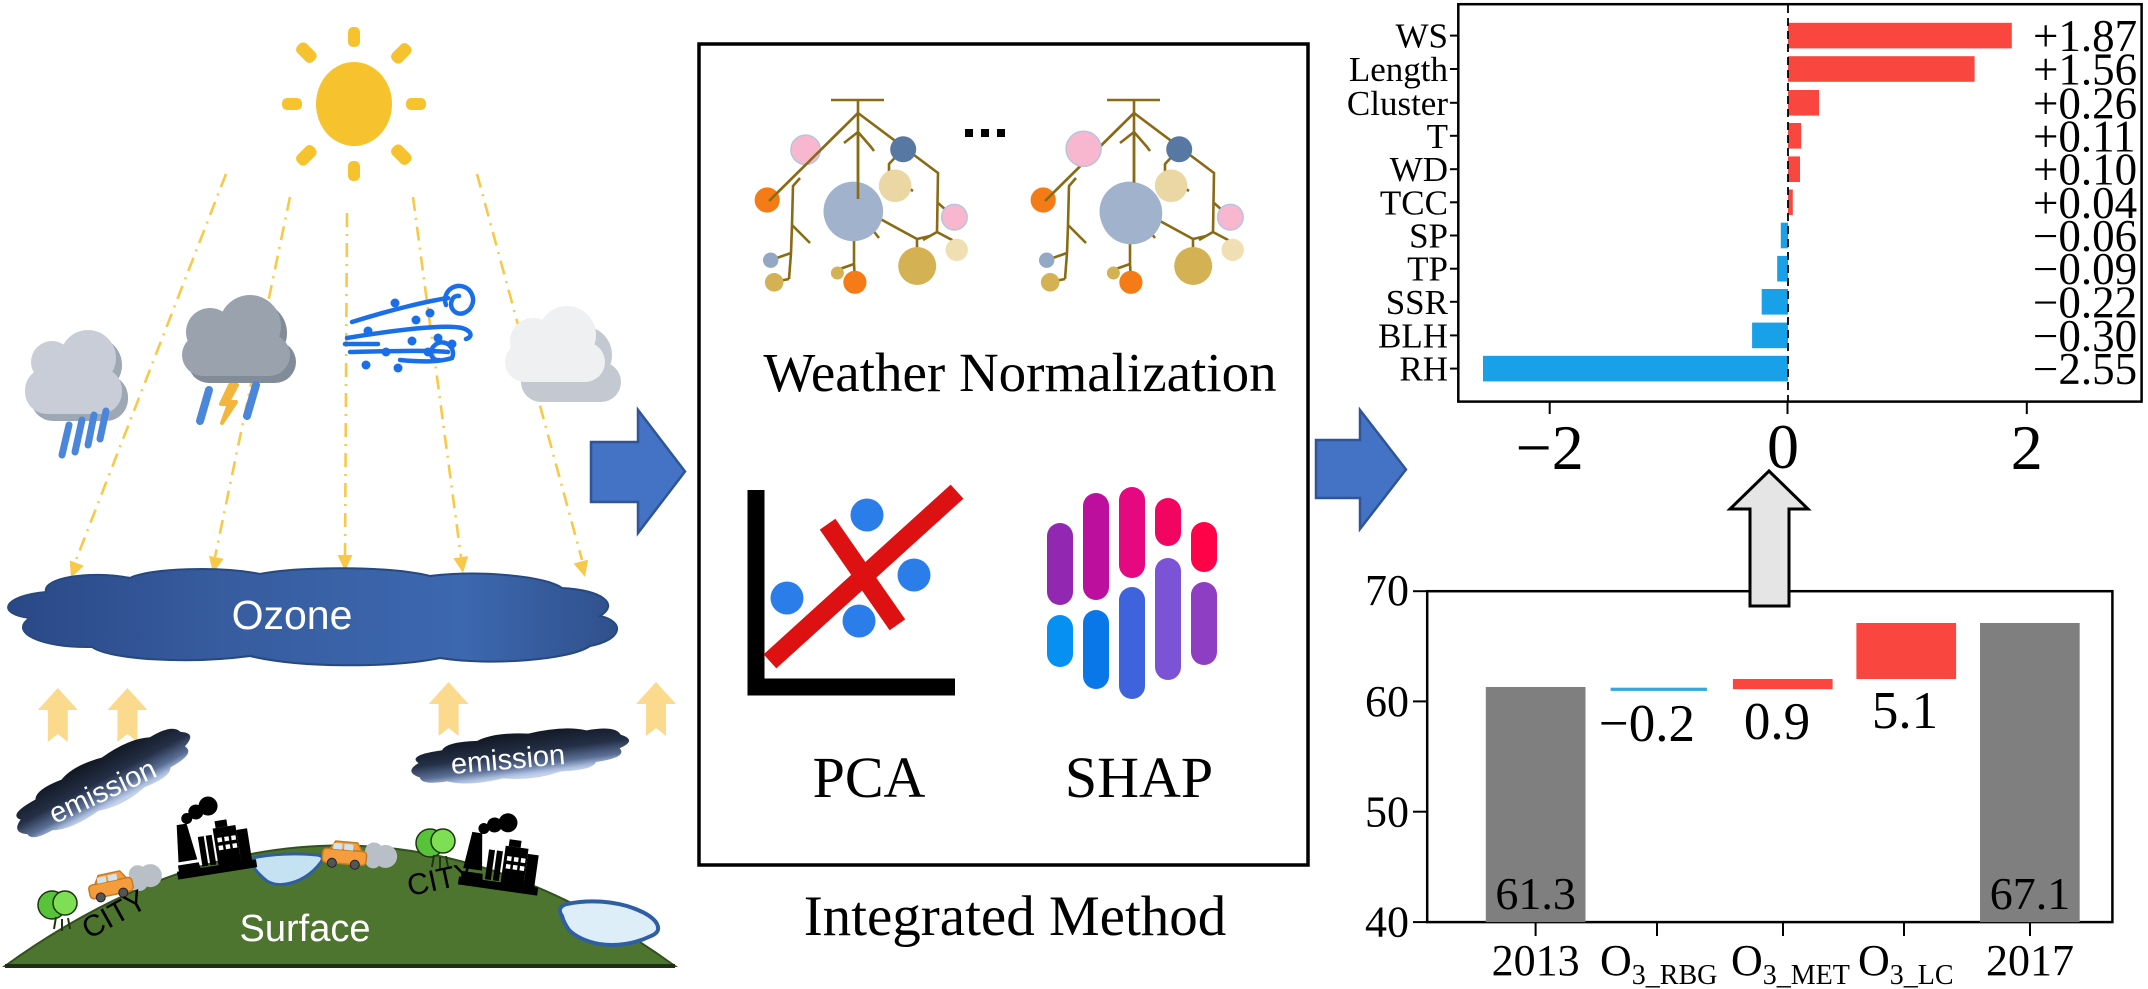 The width and height of the screenshot is (2148, 989). What do you see at coordinates (1550, 447) in the screenshot?
I see `svg-text: −2` at bounding box center [1550, 447].